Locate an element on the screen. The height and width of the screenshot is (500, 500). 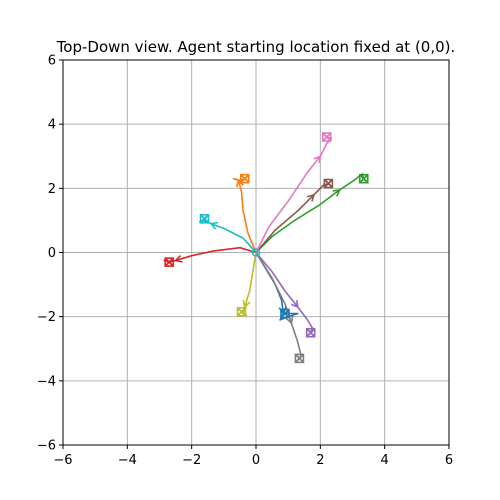
x-tick-label: 4 is located at coordinates (385, 460).